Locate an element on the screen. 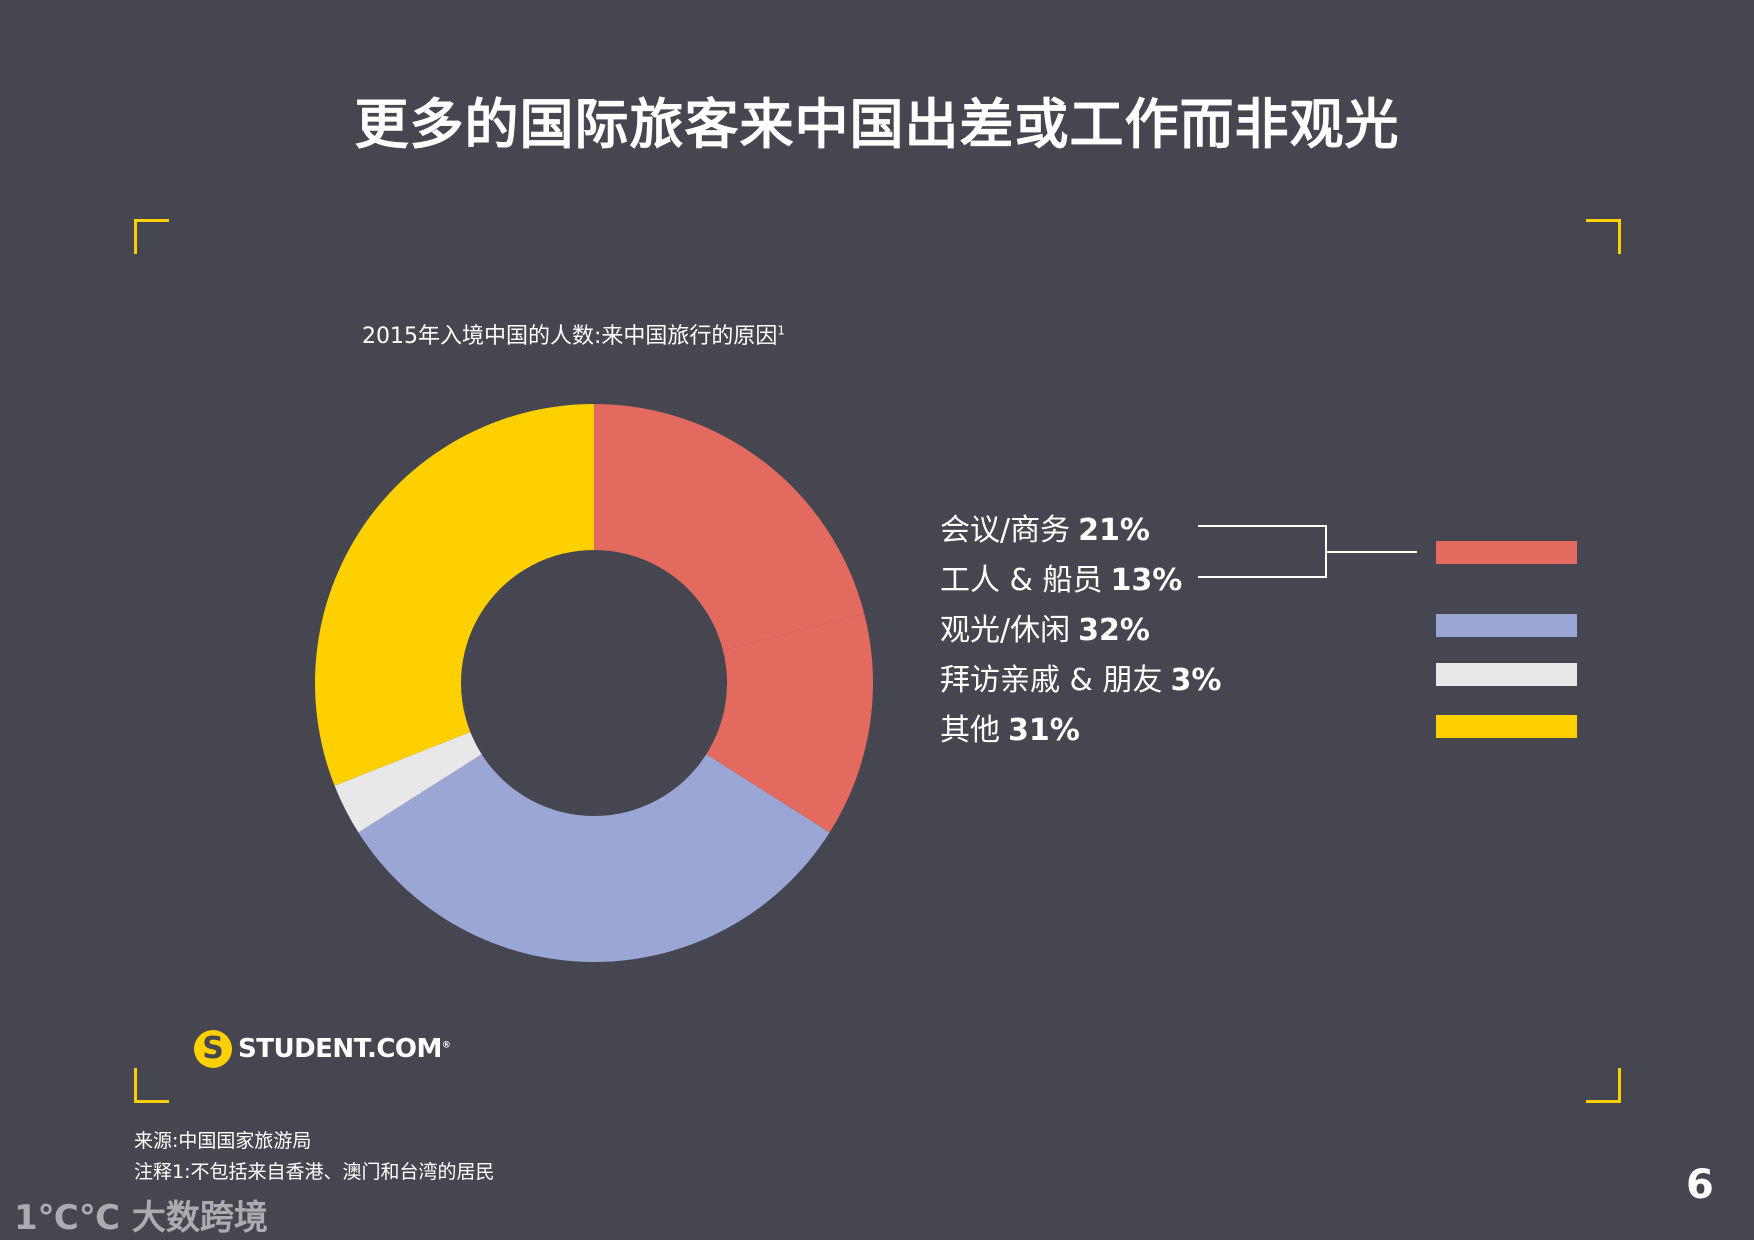 Image resolution: width=1754 pixels, height=1240 pixels. legend-name-2: 观光/休闲 is located at coordinates (1005, 630).